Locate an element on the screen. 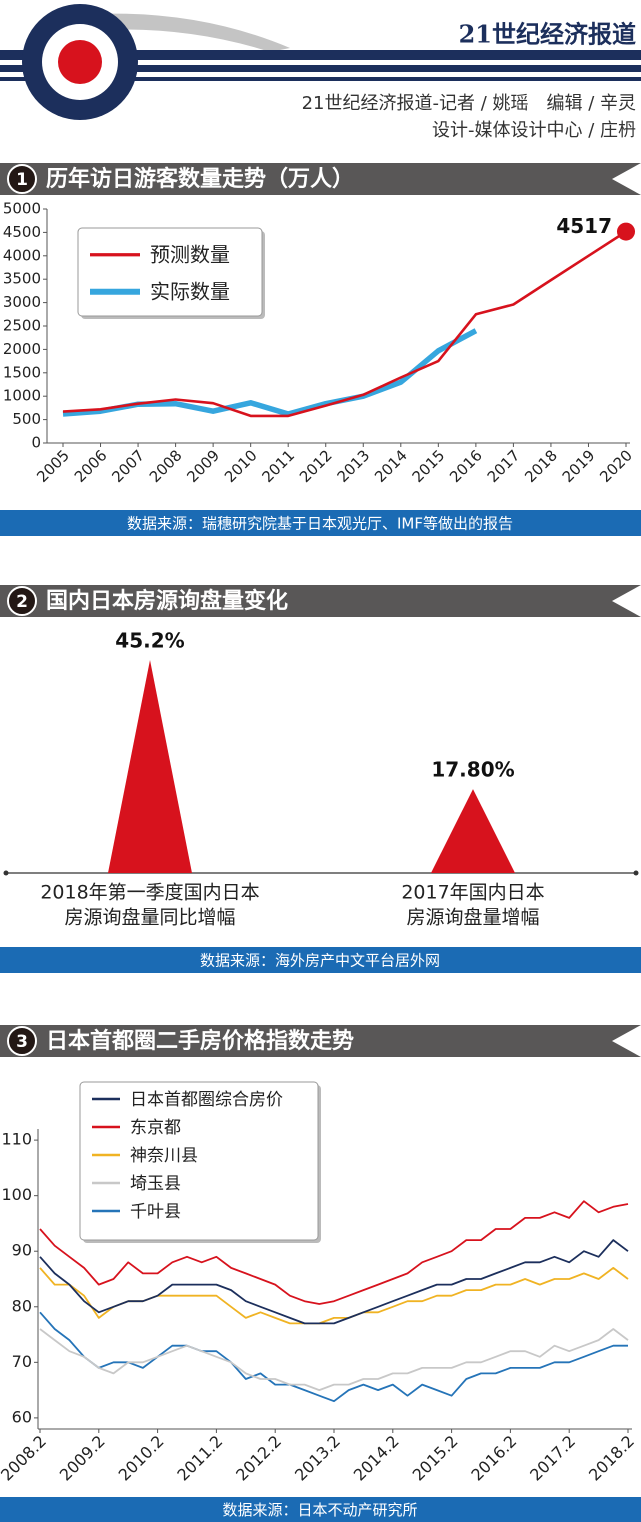  legend is located at coordinates (199, 1161).